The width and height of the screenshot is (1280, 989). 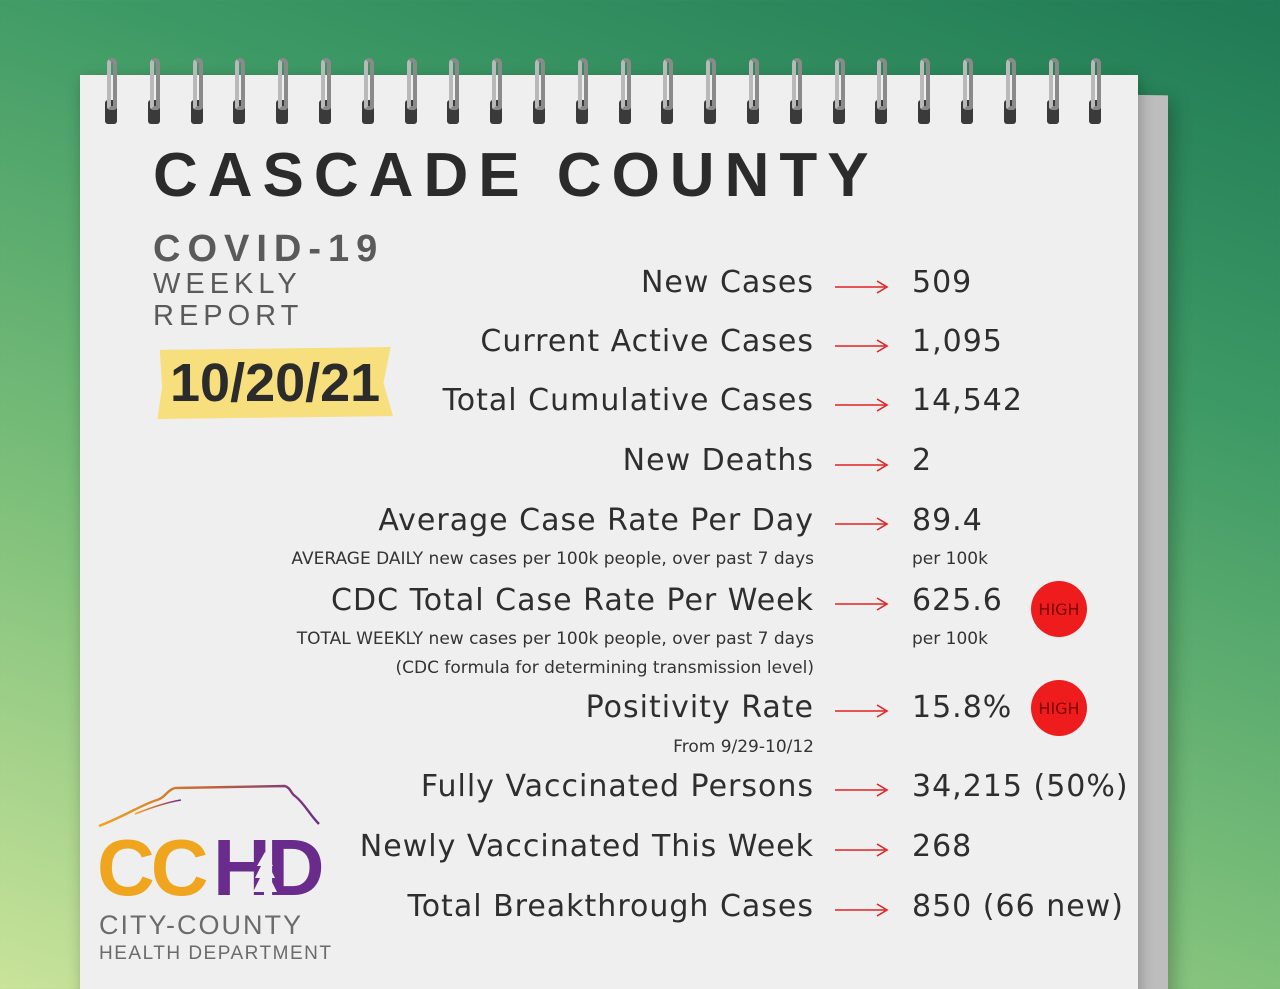 I want to click on stat-value-new-cases: 509, so click(x=942, y=282).